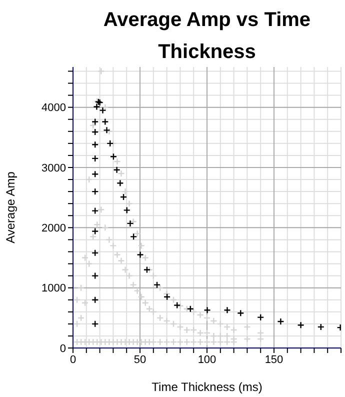  What do you see at coordinates (207, 360) in the screenshot?
I see `x-tick-label: 100` at bounding box center [207, 360].